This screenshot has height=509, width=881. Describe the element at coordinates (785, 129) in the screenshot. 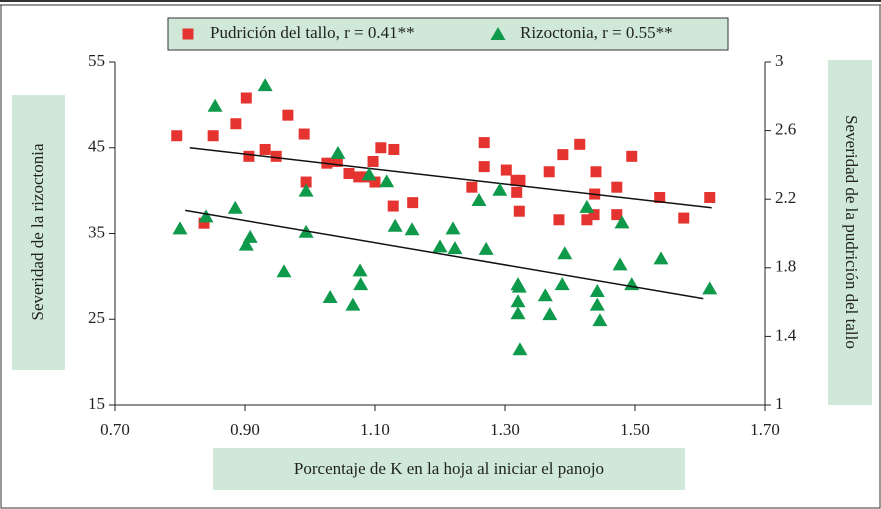

I see `y2-tick-label: 2.6` at that location.